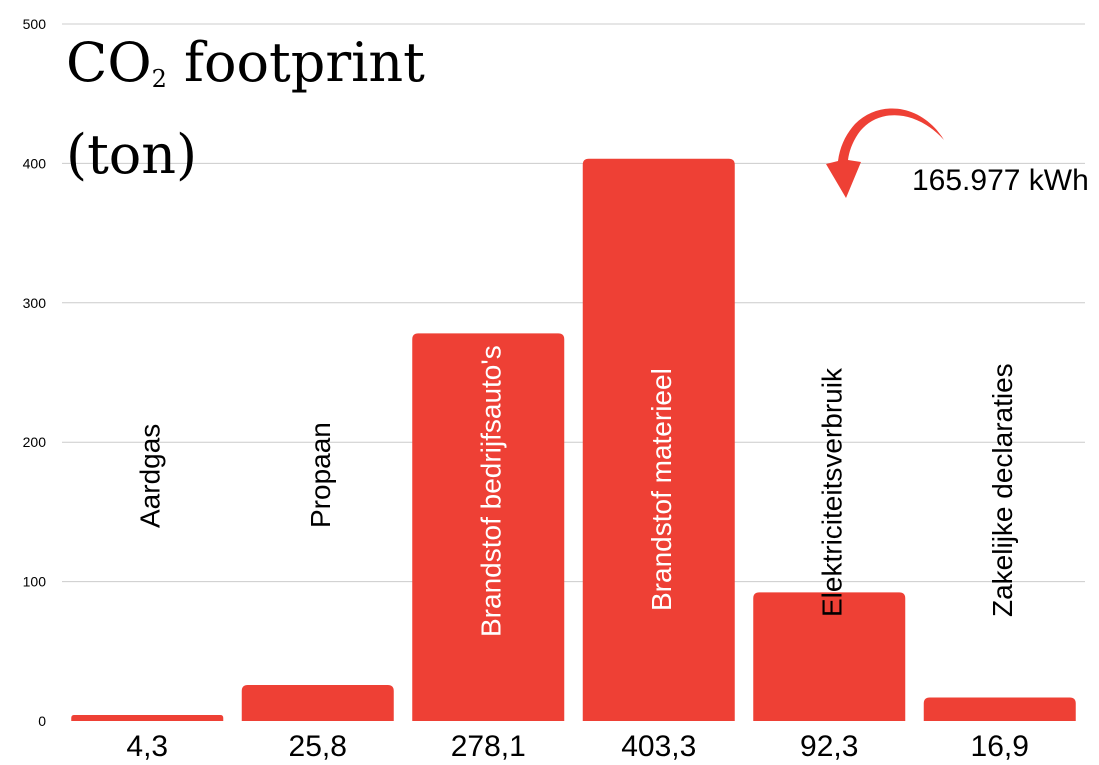 The width and height of the screenshot is (1099, 765). I want to click on y-tick-label: 200, so click(35, 442).